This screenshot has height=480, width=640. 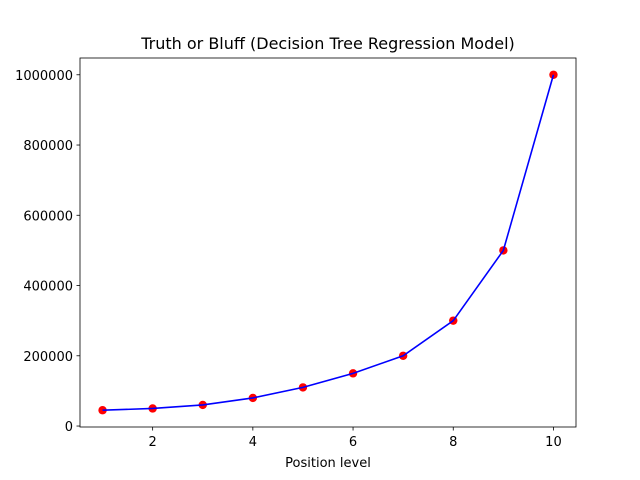 I want to click on y-tick-label: 600000, so click(x=48, y=216).